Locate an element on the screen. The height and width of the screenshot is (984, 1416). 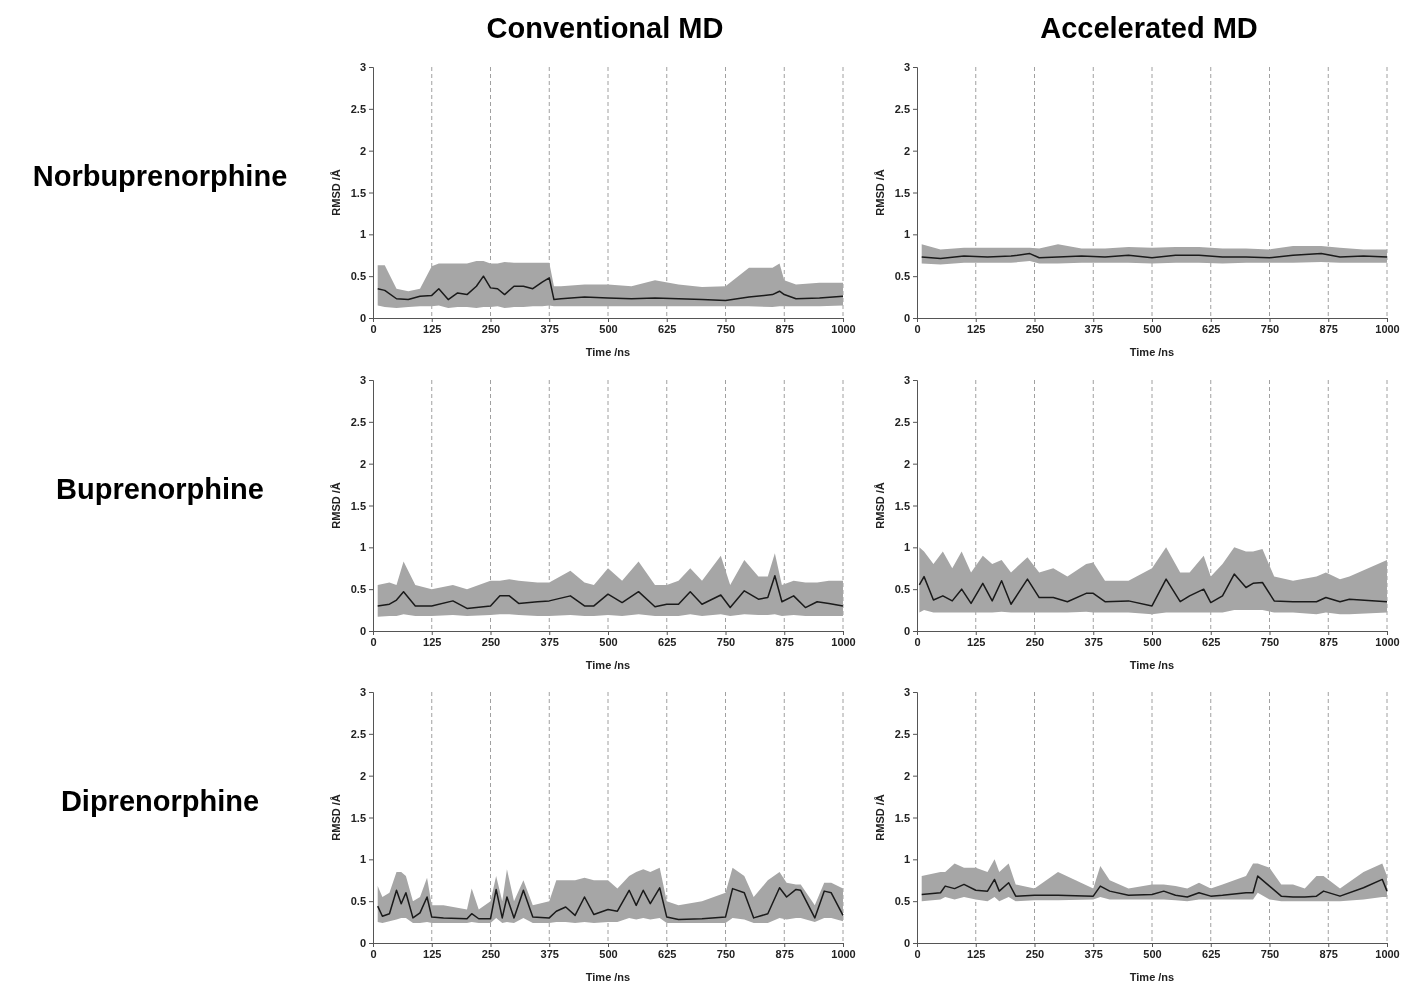
text: Diprenorphine is located at coordinates (160, 800).